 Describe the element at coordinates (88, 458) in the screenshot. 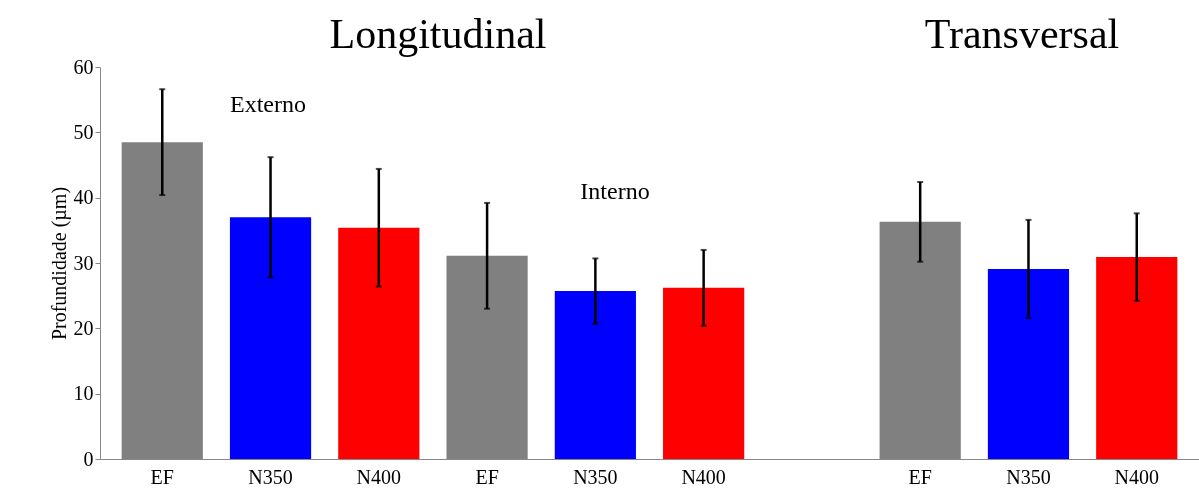

I see `y-tick-label: 0` at that location.